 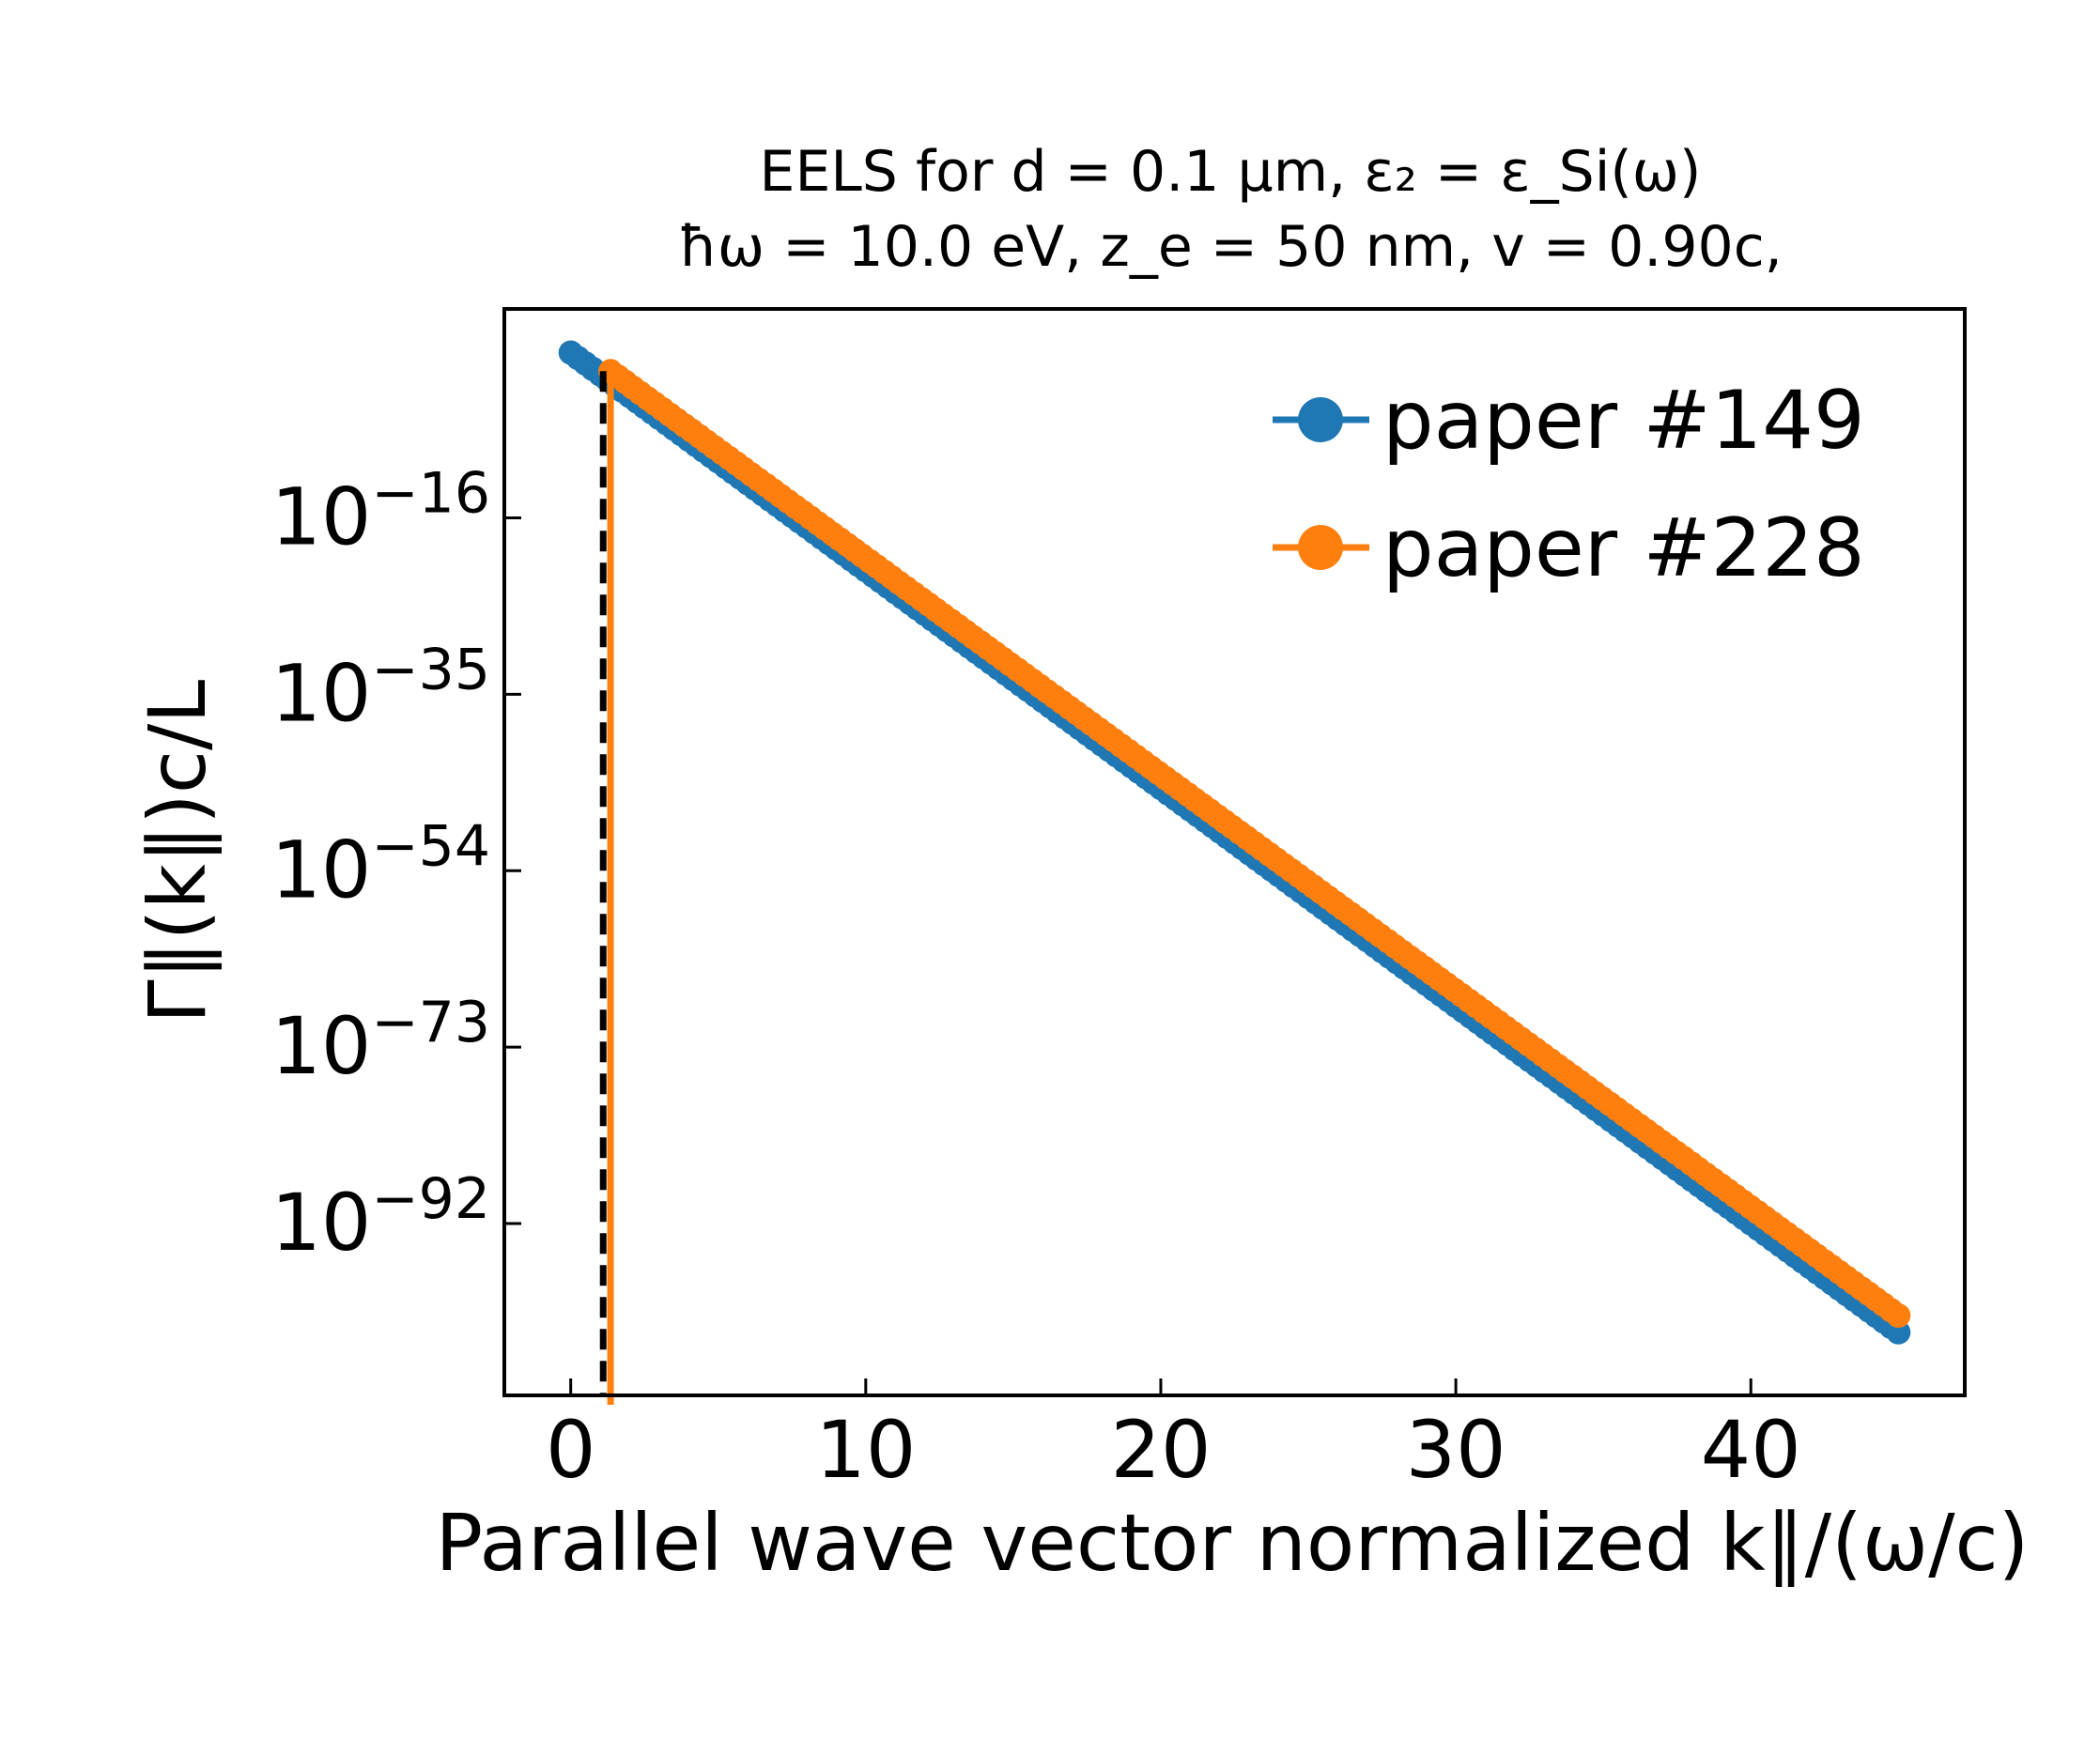 What do you see at coordinates (380, 512) in the screenshot?
I see `y-tick-label: 10−16` at bounding box center [380, 512].